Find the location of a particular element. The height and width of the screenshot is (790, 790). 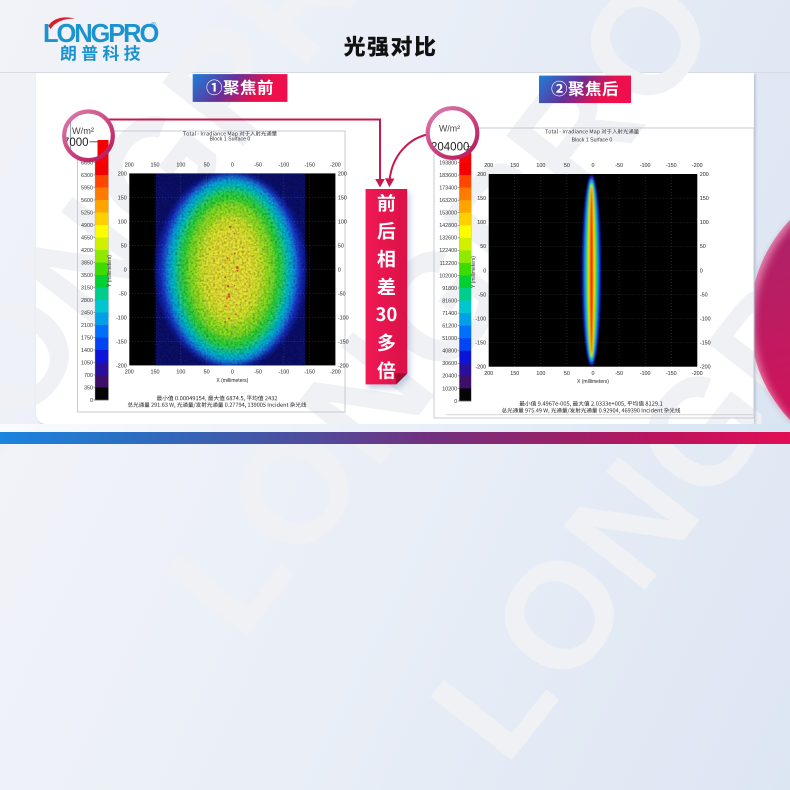

svg-text: 132600 is located at coordinates (448, 239).